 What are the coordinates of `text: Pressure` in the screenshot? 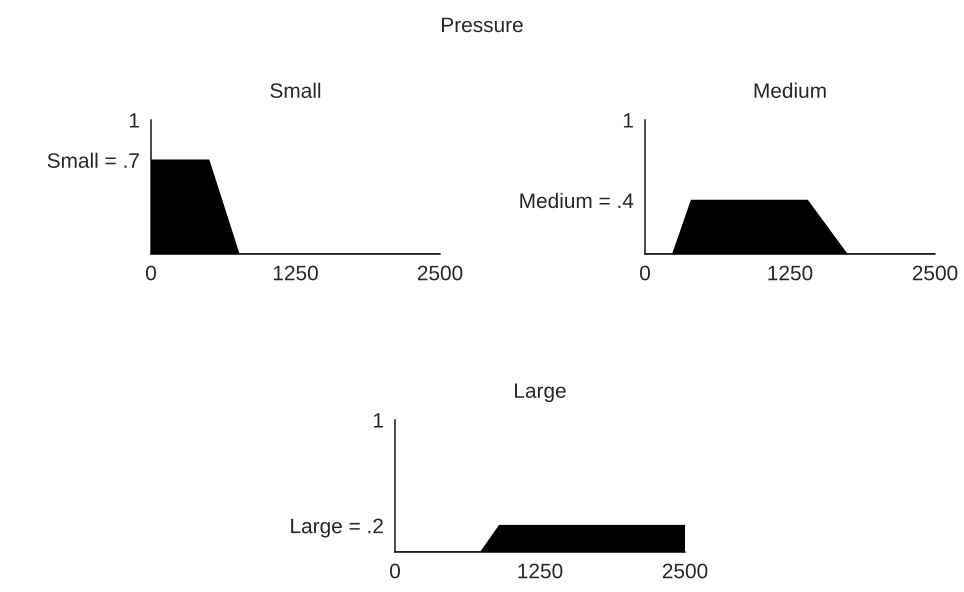 It's located at (482, 25).